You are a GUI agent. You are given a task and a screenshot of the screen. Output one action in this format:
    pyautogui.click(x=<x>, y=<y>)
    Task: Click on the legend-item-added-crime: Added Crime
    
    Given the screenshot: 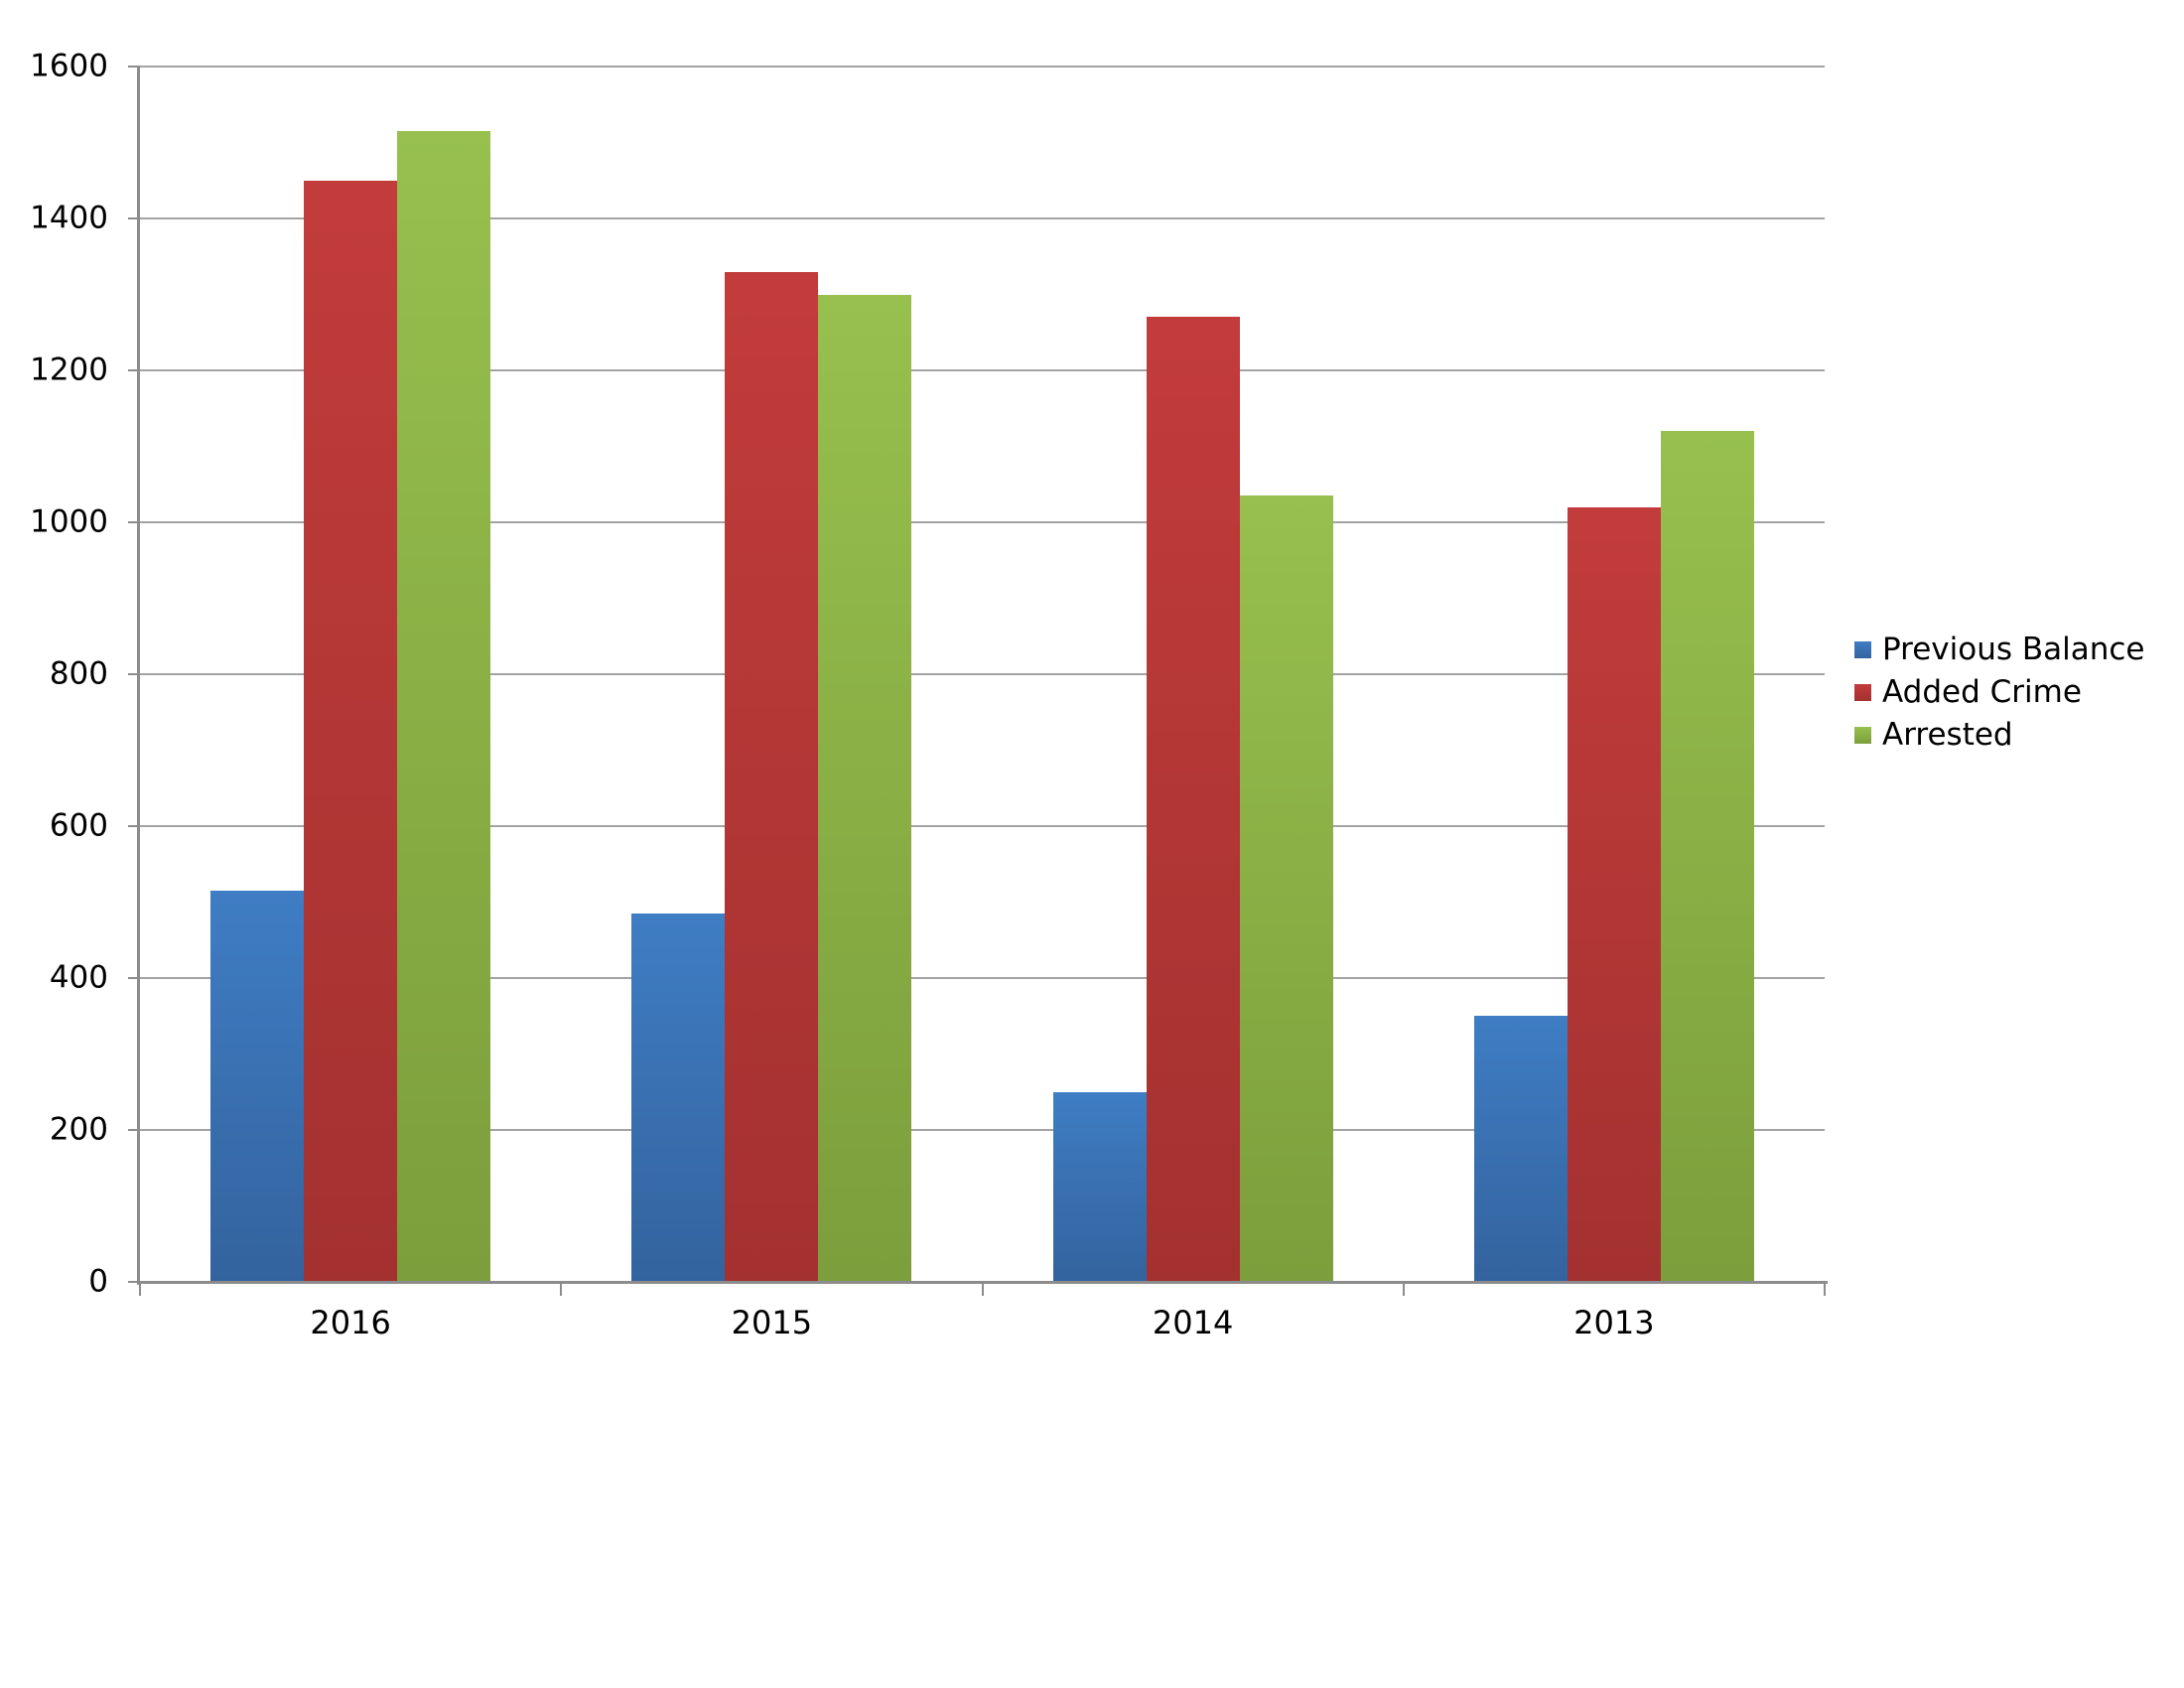 What is the action you would take?
    pyautogui.click(x=1999, y=692)
    